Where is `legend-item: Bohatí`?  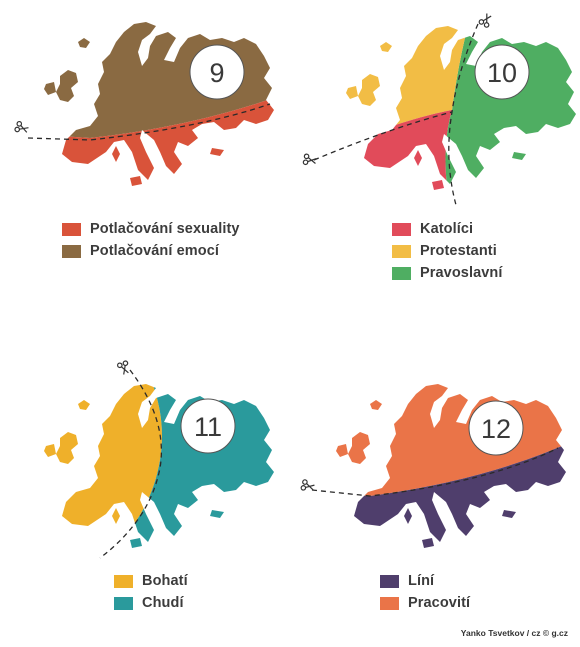
legend-item: Bohatí is located at coordinates (151, 581).